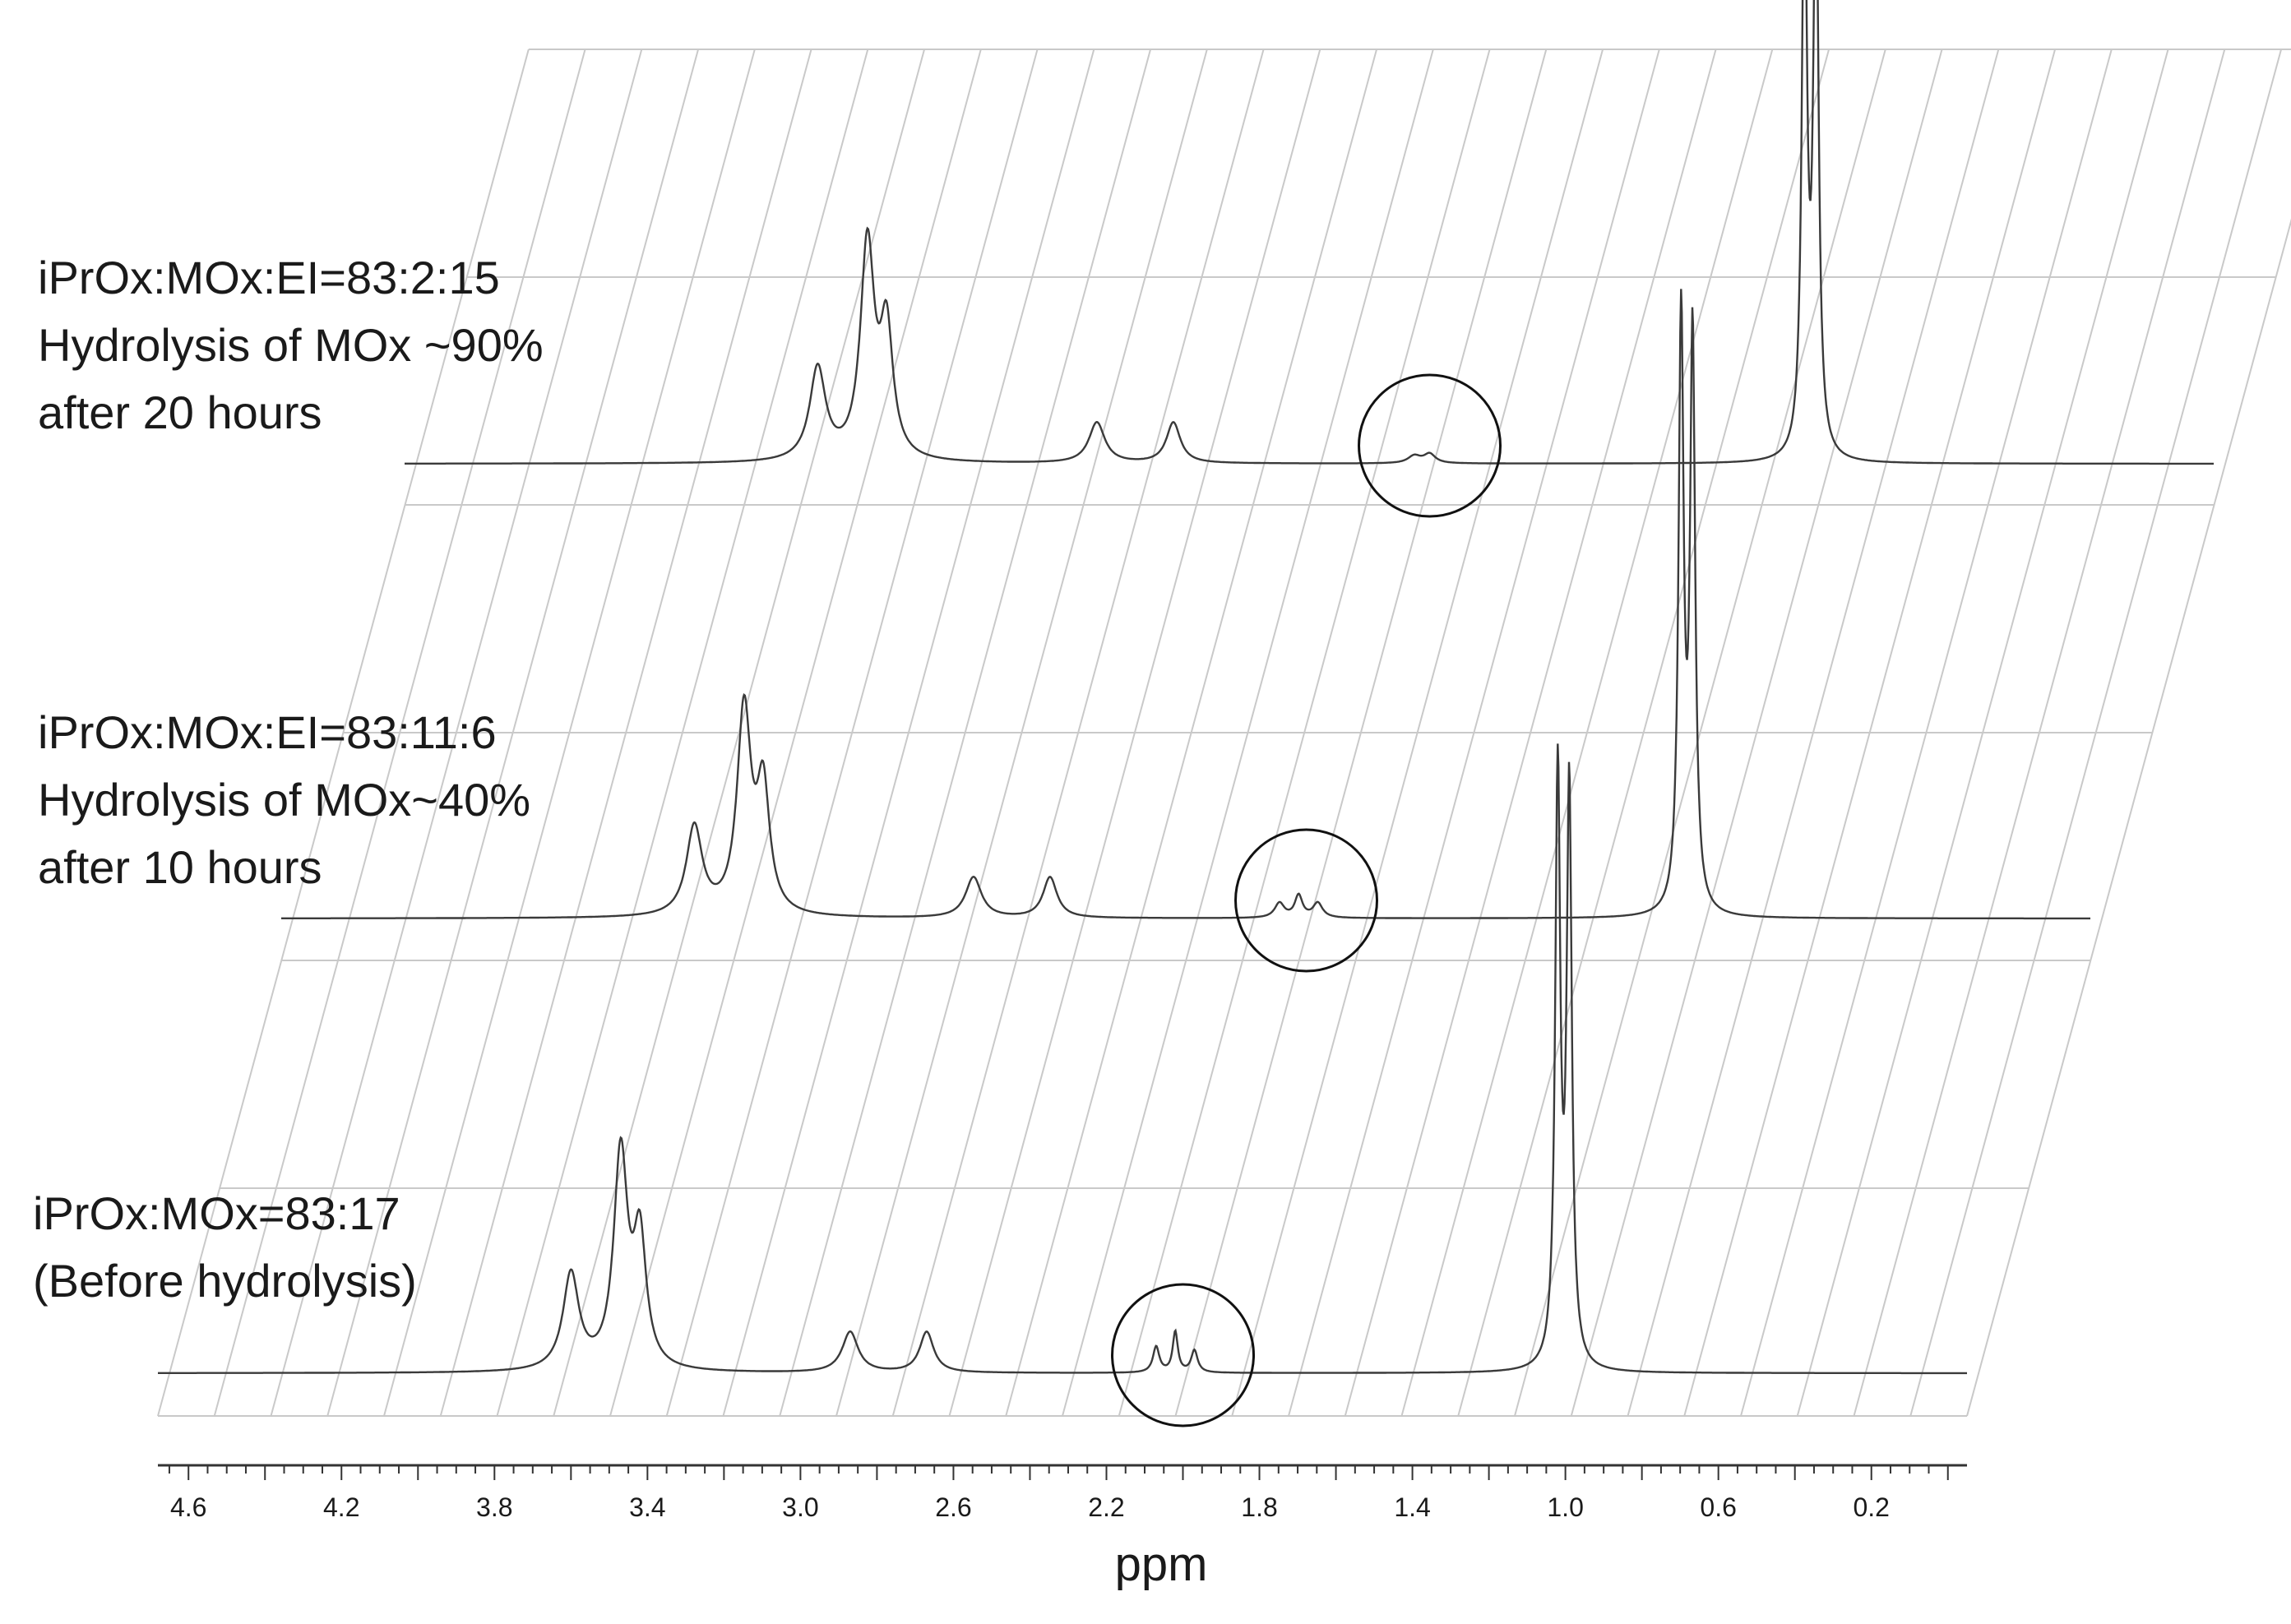  Describe the element at coordinates (1412, 1507) in the screenshot. I see `x-tick-label: 1.4` at that location.